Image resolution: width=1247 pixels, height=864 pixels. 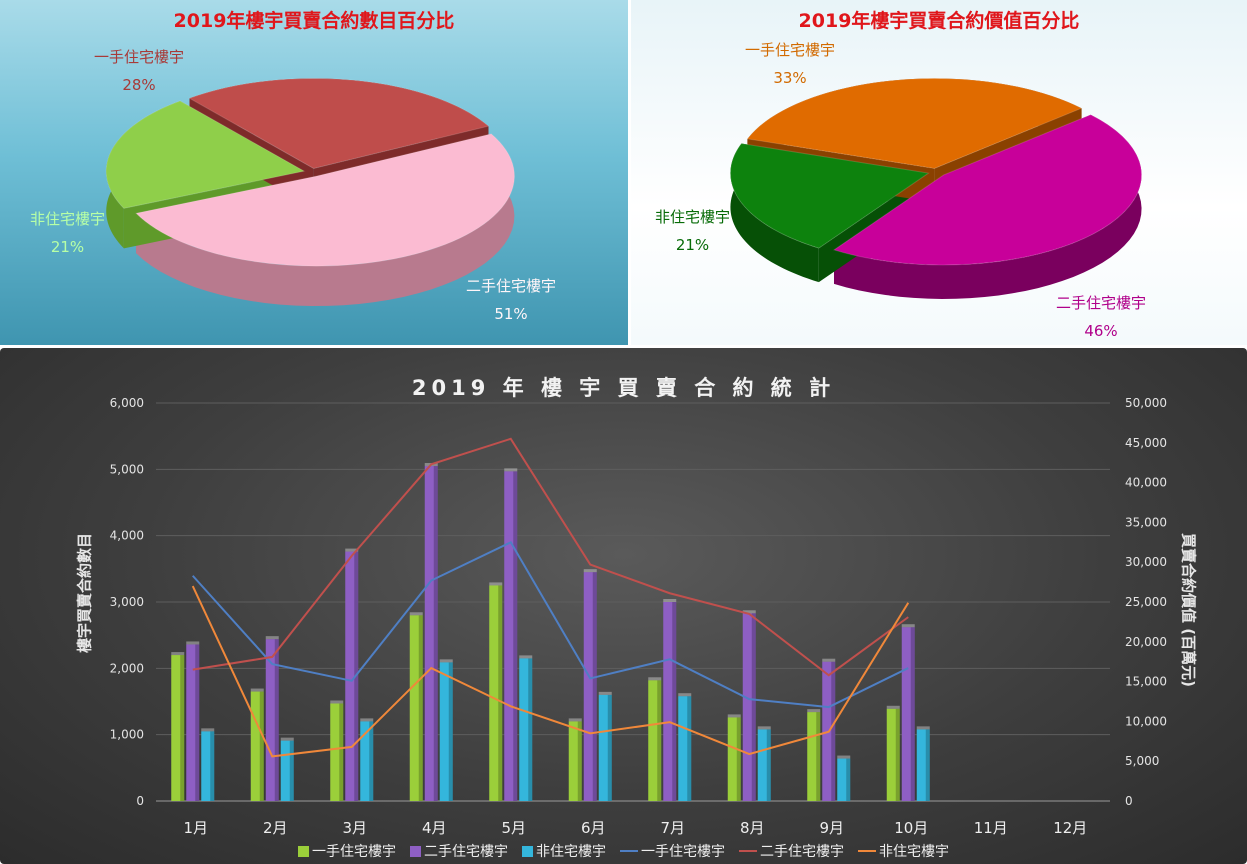 What do you see at coordinates (1146, 403) in the screenshot?
I see `y-tick-label-right: 50,000` at bounding box center [1146, 403].